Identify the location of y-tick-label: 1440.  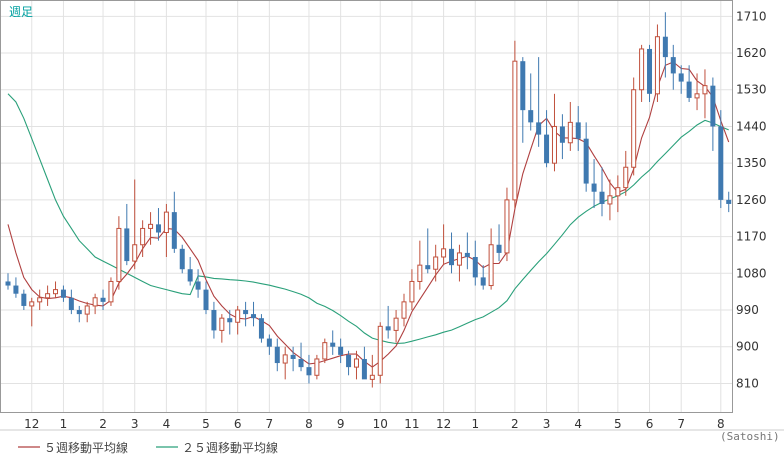
(751, 126).